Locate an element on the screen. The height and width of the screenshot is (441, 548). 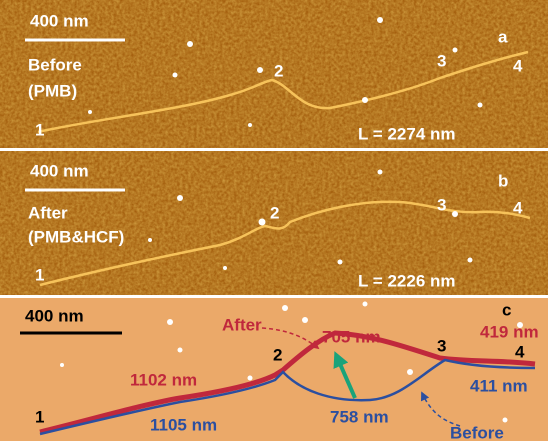
condition: Before is located at coordinates (55, 64).